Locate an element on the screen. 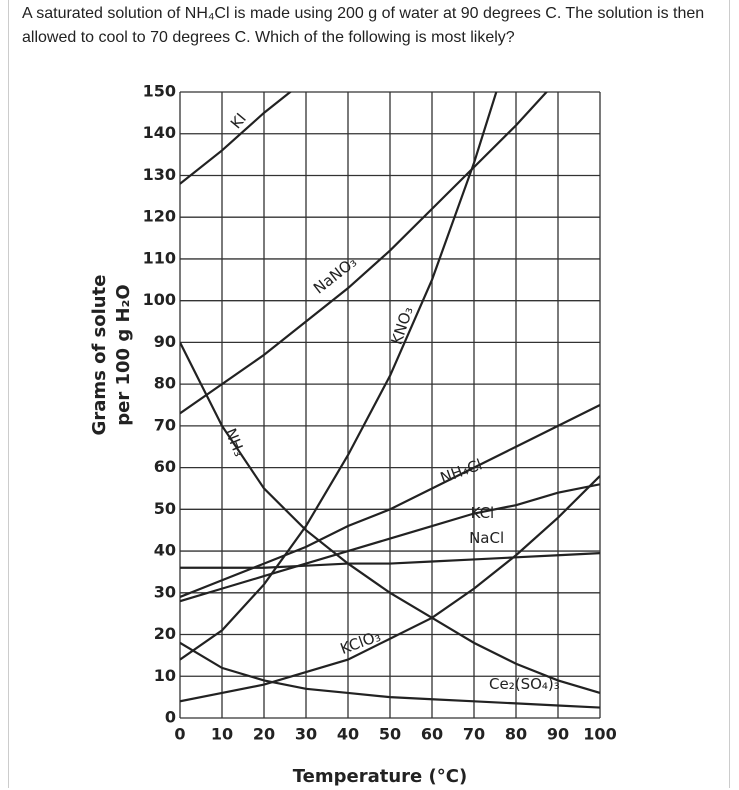 The width and height of the screenshot is (739, 790). x-tick-label: 10 is located at coordinates (222, 734).